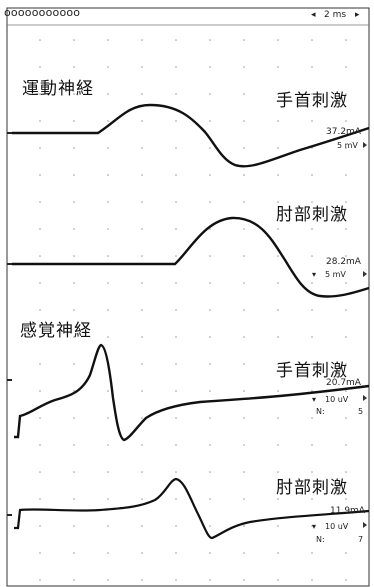  I want to click on site-label-sensory-wrist: 手首刺激, so click(312, 371).